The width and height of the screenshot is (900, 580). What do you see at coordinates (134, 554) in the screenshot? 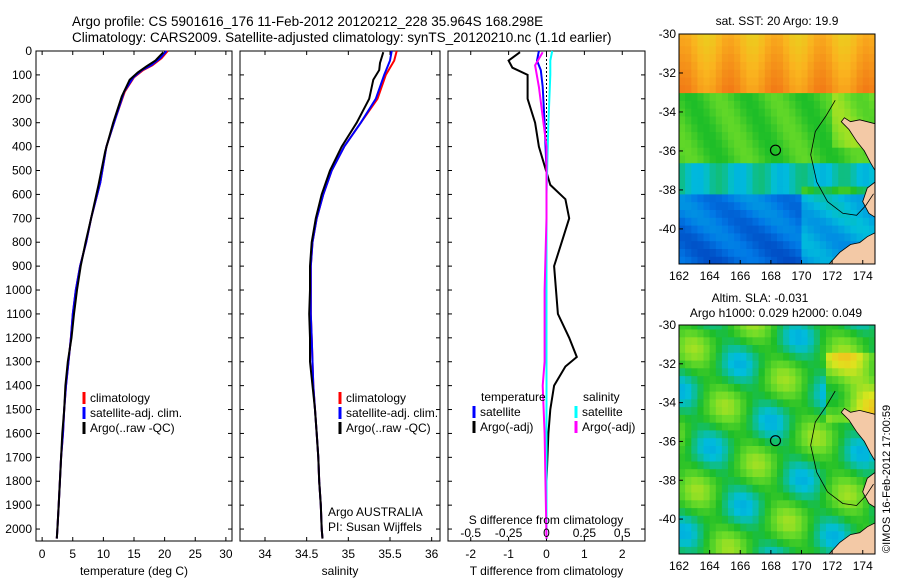
I see `temperature-xtick-label: 15` at bounding box center [134, 554].